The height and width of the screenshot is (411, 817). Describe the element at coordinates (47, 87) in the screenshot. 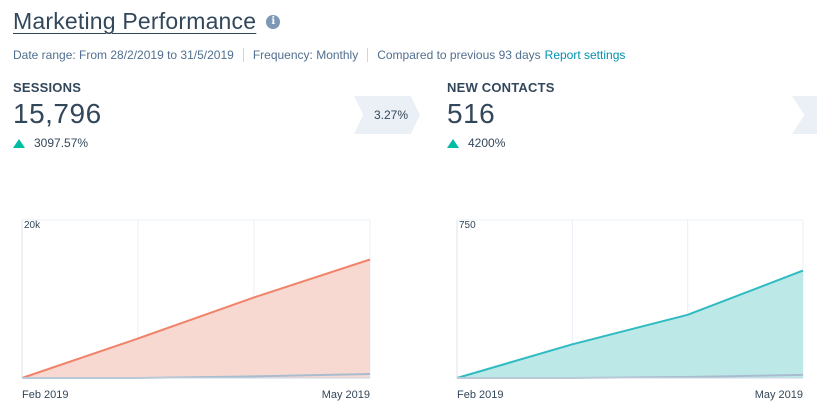

I see `kpi-label: SESSIONS` at that location.